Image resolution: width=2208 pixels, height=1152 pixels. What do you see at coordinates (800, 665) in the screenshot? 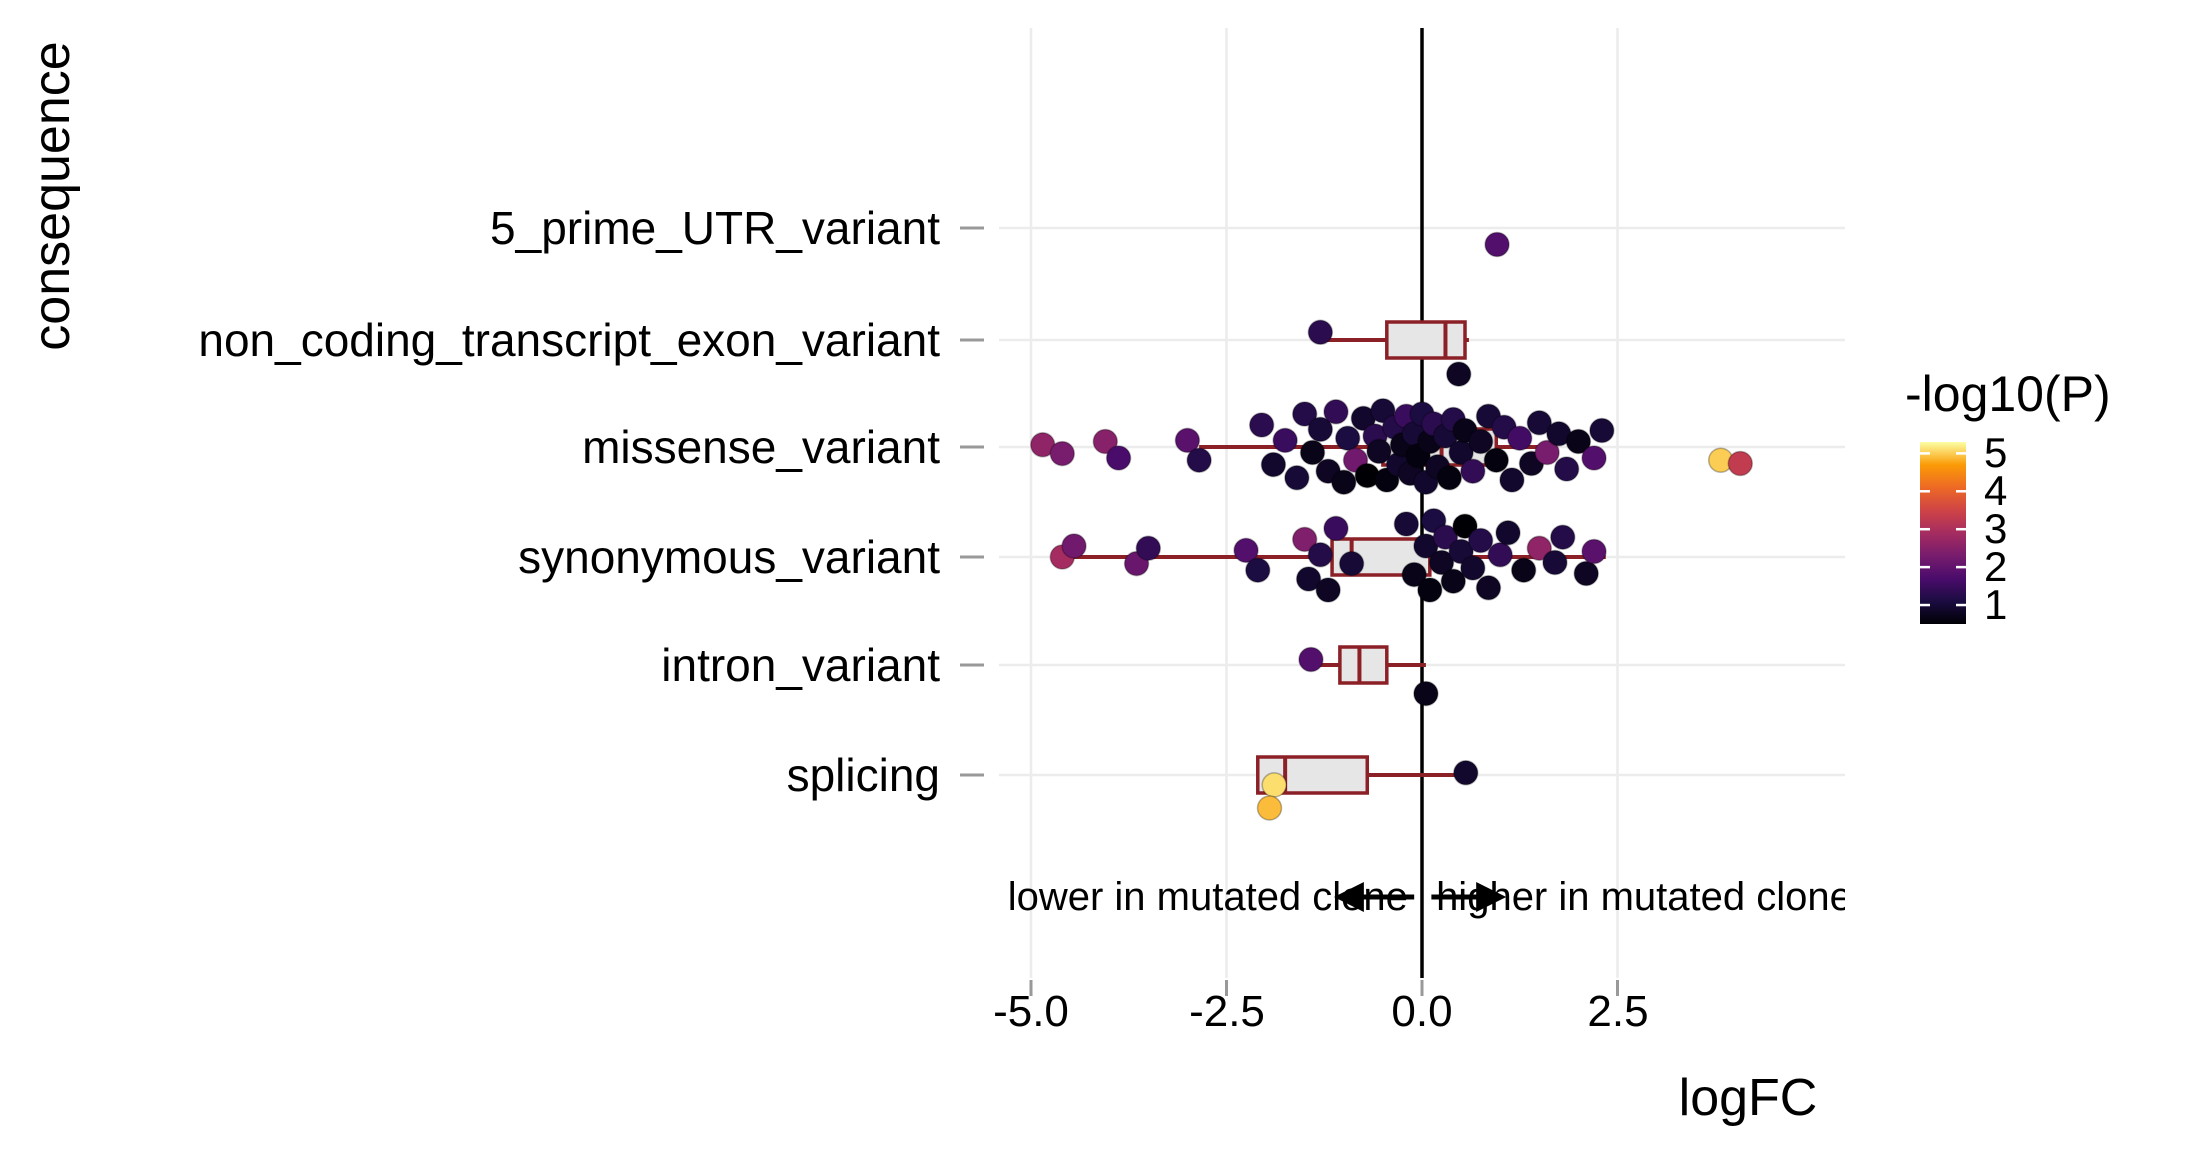
I see `category-label-intron-variant: intron_variant` at bounding box center [800, 665].